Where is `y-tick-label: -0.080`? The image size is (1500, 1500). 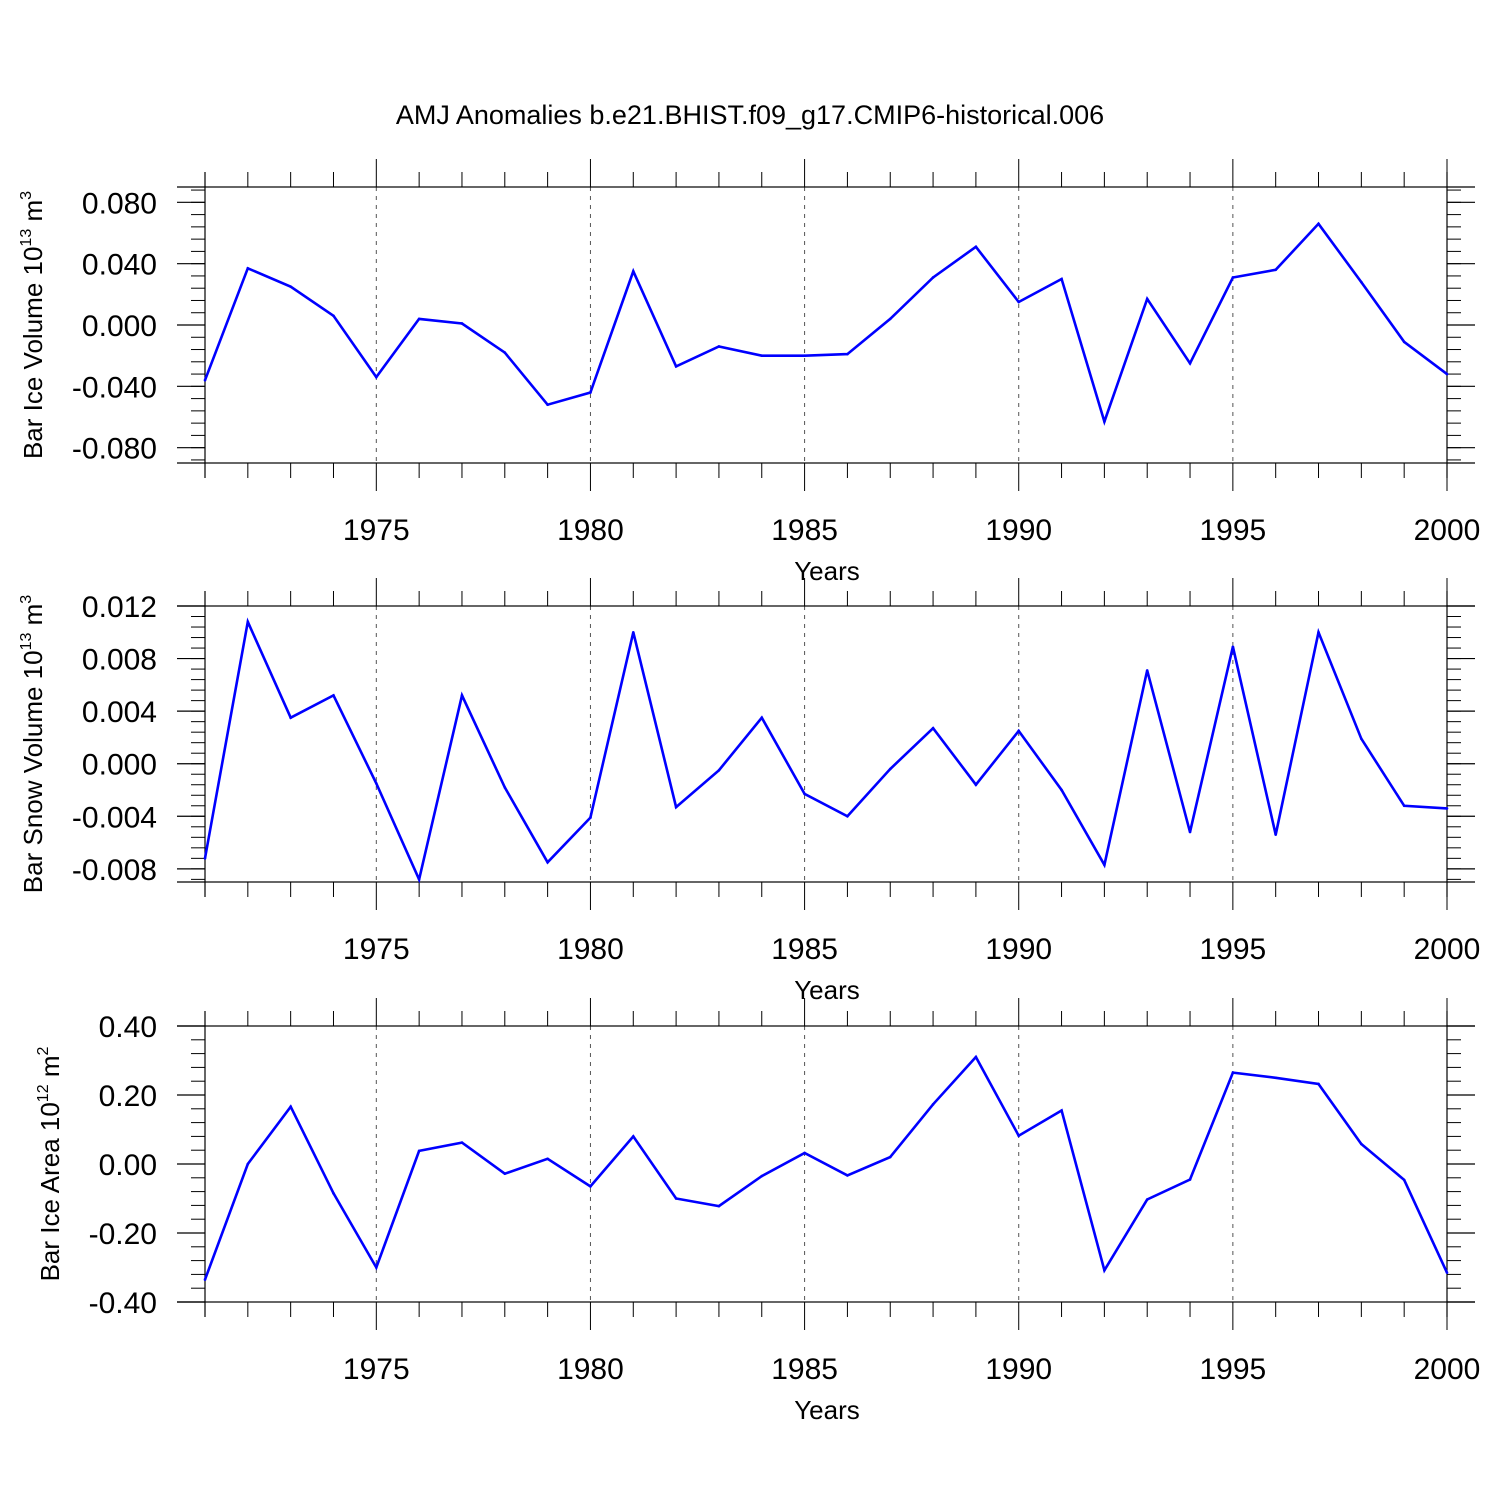
y-tick-label: -0.080 is located at coordinates (114, 449).